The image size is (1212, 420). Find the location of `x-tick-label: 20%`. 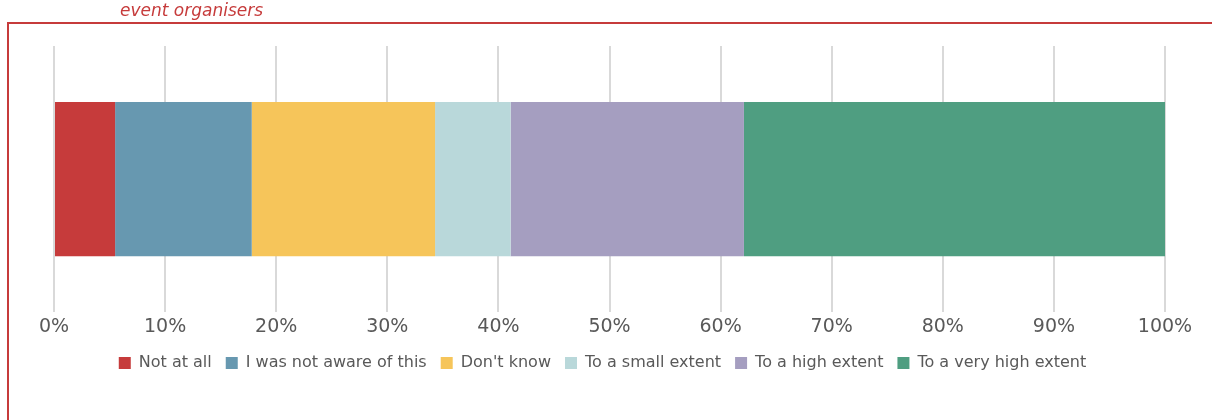

x-tick-label: 20% is located at coordinates (276, 324).